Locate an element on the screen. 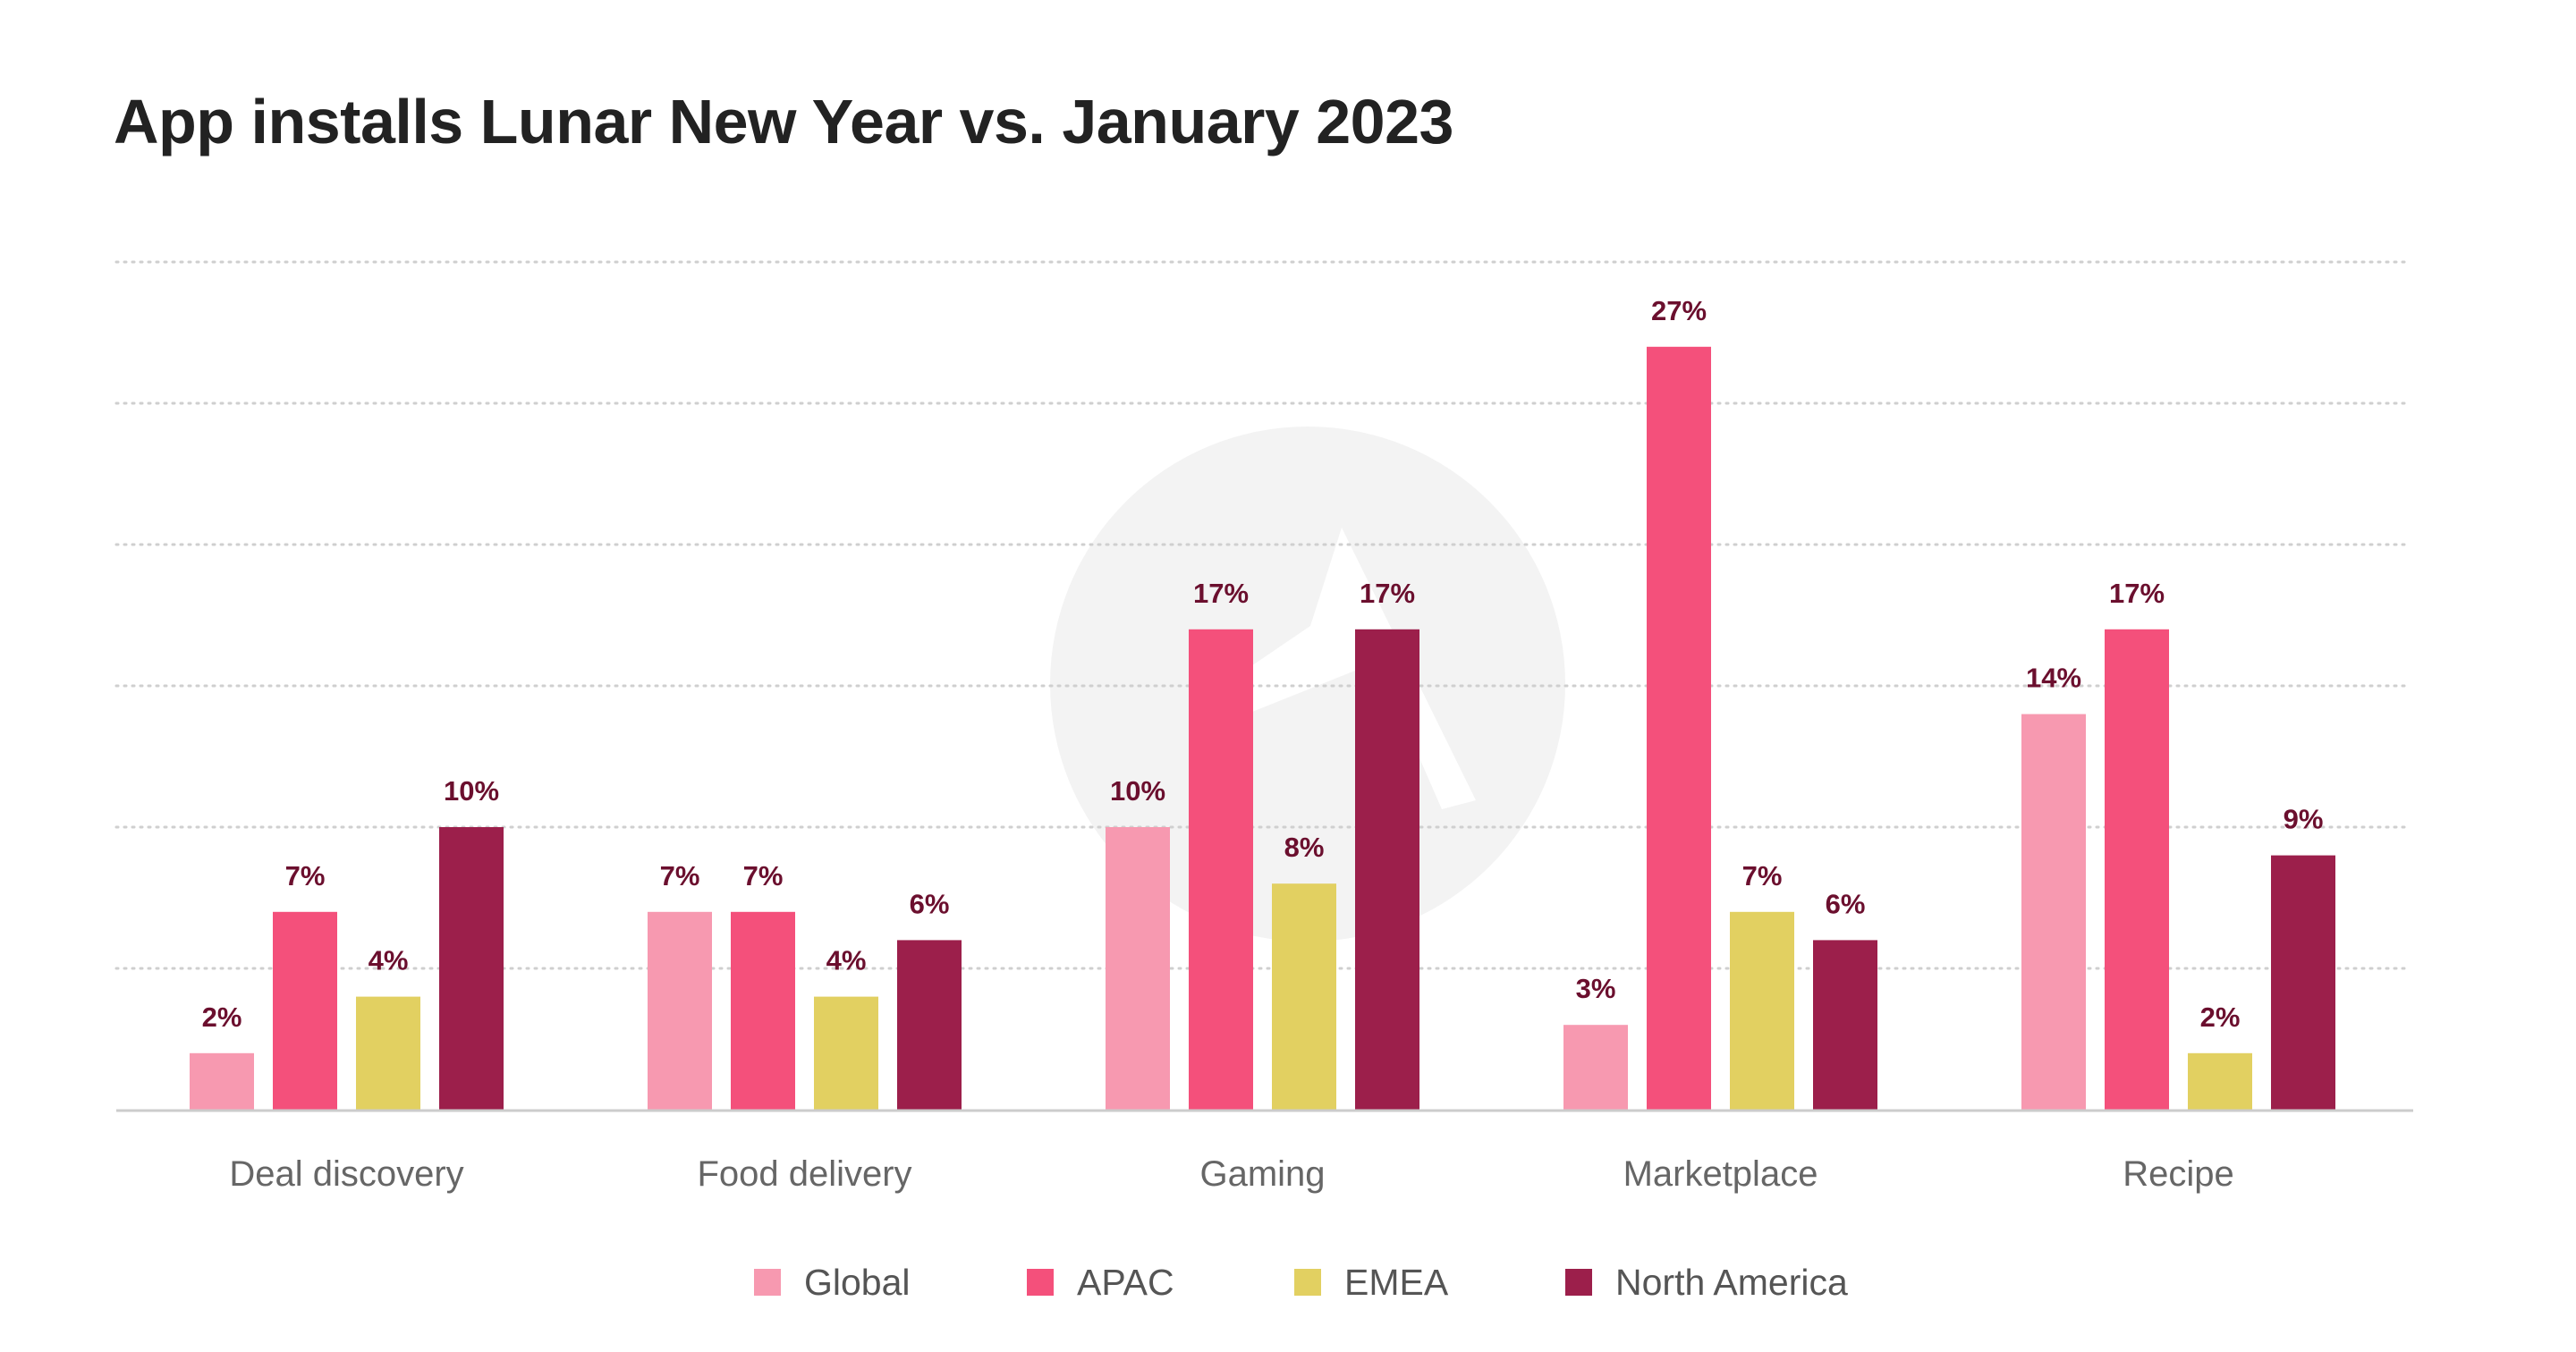  legend-item-apac: APAC is located at coordinates (1100, 1282).